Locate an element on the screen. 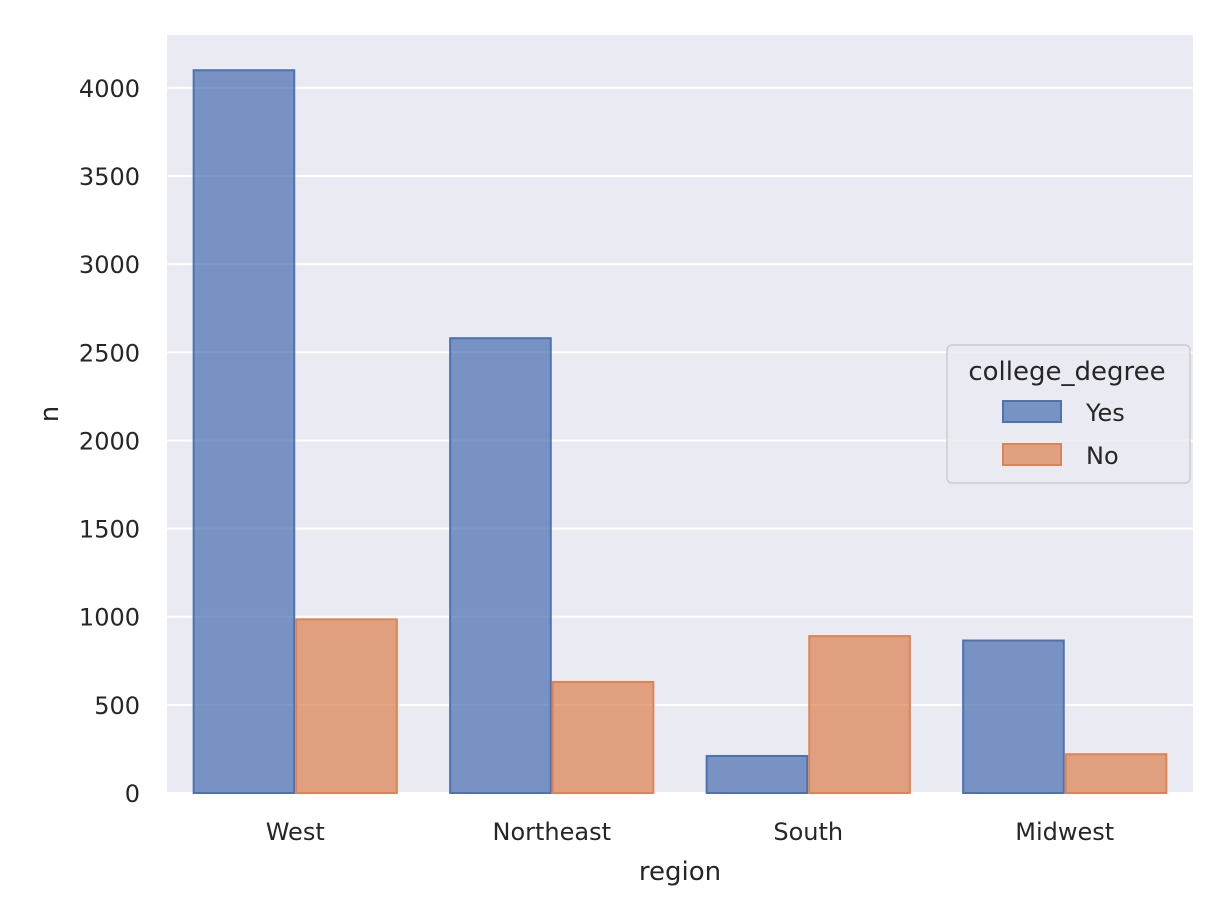  y-tick-label: 1500 is located at coordinates (109, 530).